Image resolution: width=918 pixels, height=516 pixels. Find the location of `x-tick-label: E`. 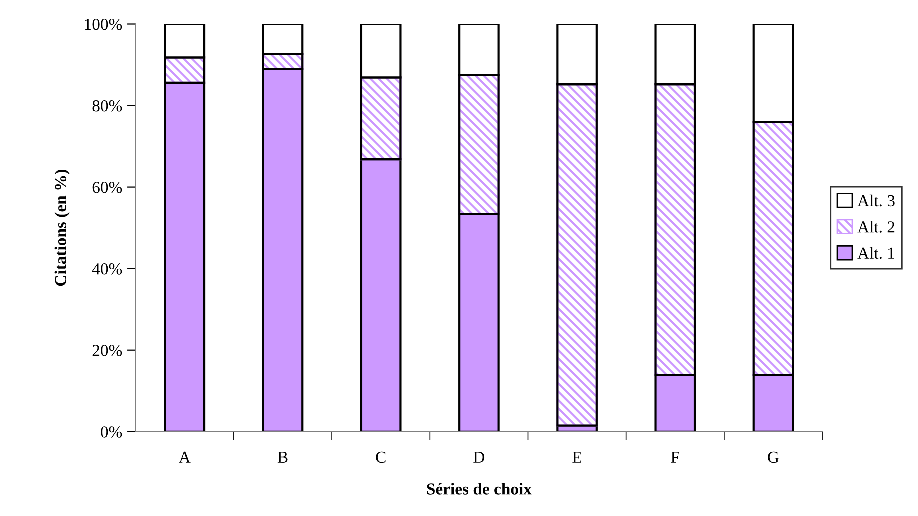

x-tick-label: E is located at coordinates (577, 457).